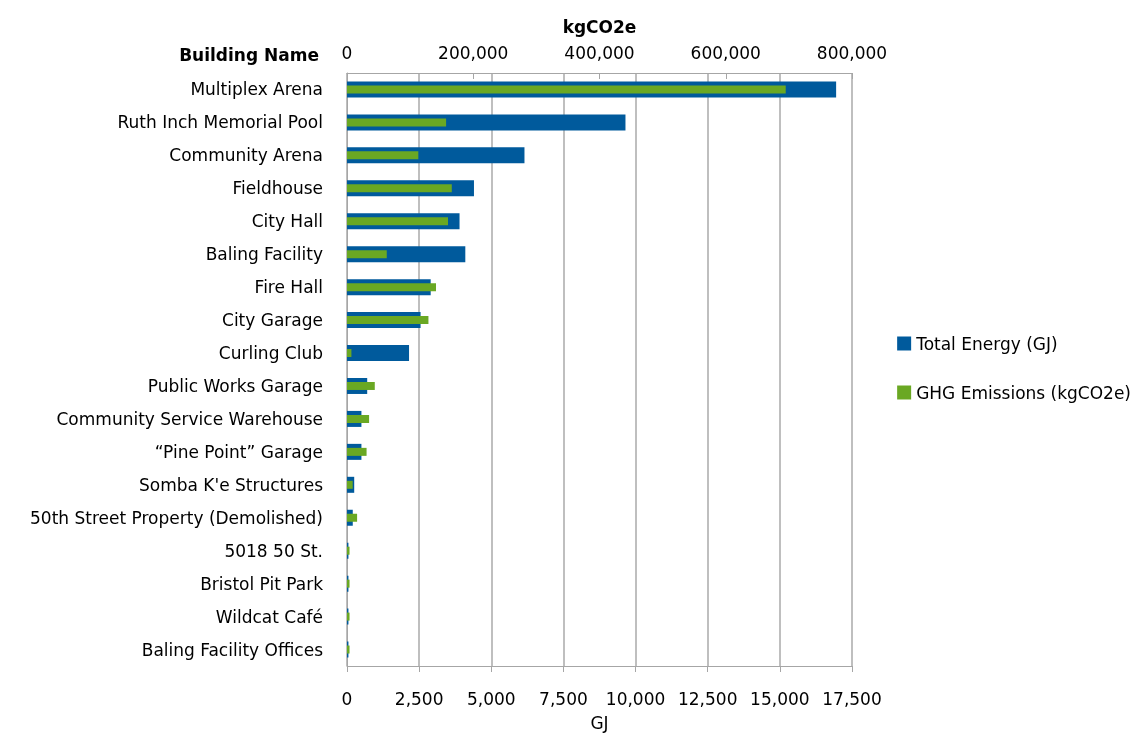  I want to click on x-tick-label: 10,000, so click(635, 698).